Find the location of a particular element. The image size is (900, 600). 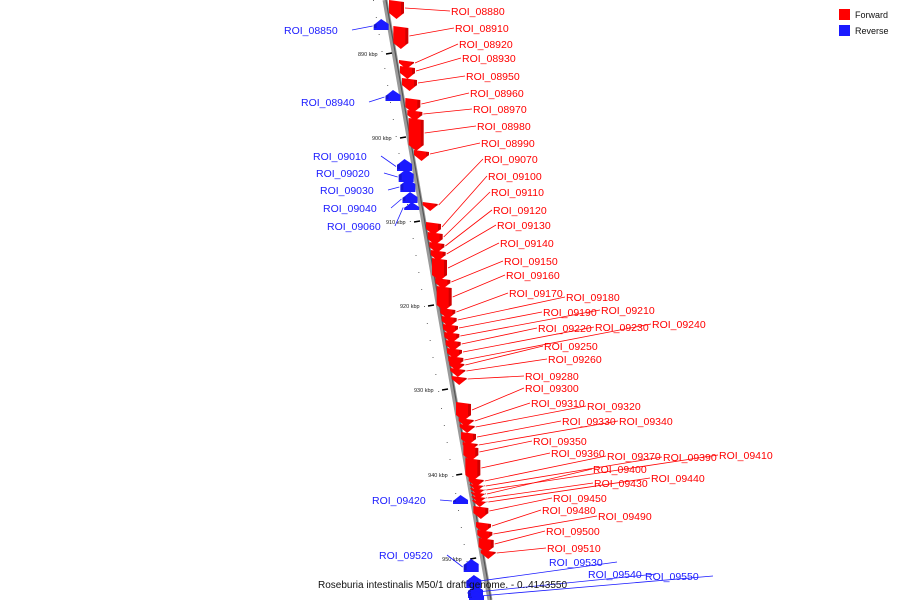

feature-label: ROI_09410 is located at coordinates (746, 456).